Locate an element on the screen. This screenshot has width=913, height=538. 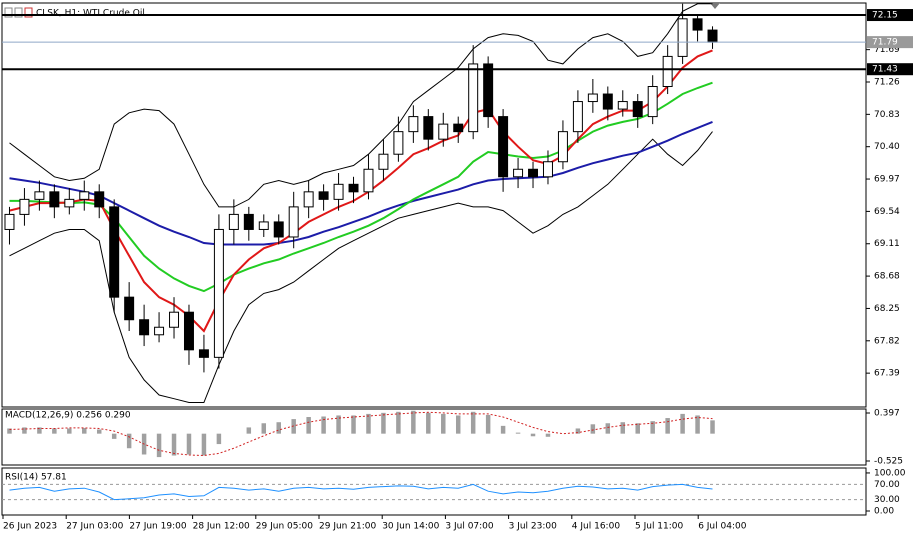
macd-panel is located at coordinates (434, 437).